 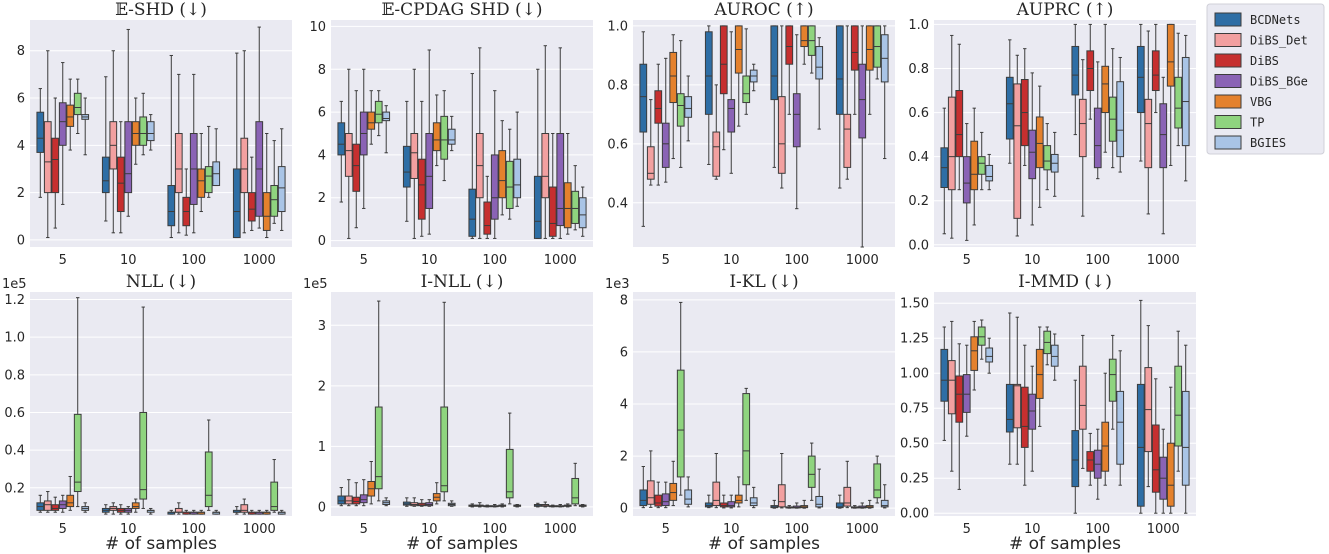 I want to click on legend-label: DiBS_Det, so click(x=1279, y=41).